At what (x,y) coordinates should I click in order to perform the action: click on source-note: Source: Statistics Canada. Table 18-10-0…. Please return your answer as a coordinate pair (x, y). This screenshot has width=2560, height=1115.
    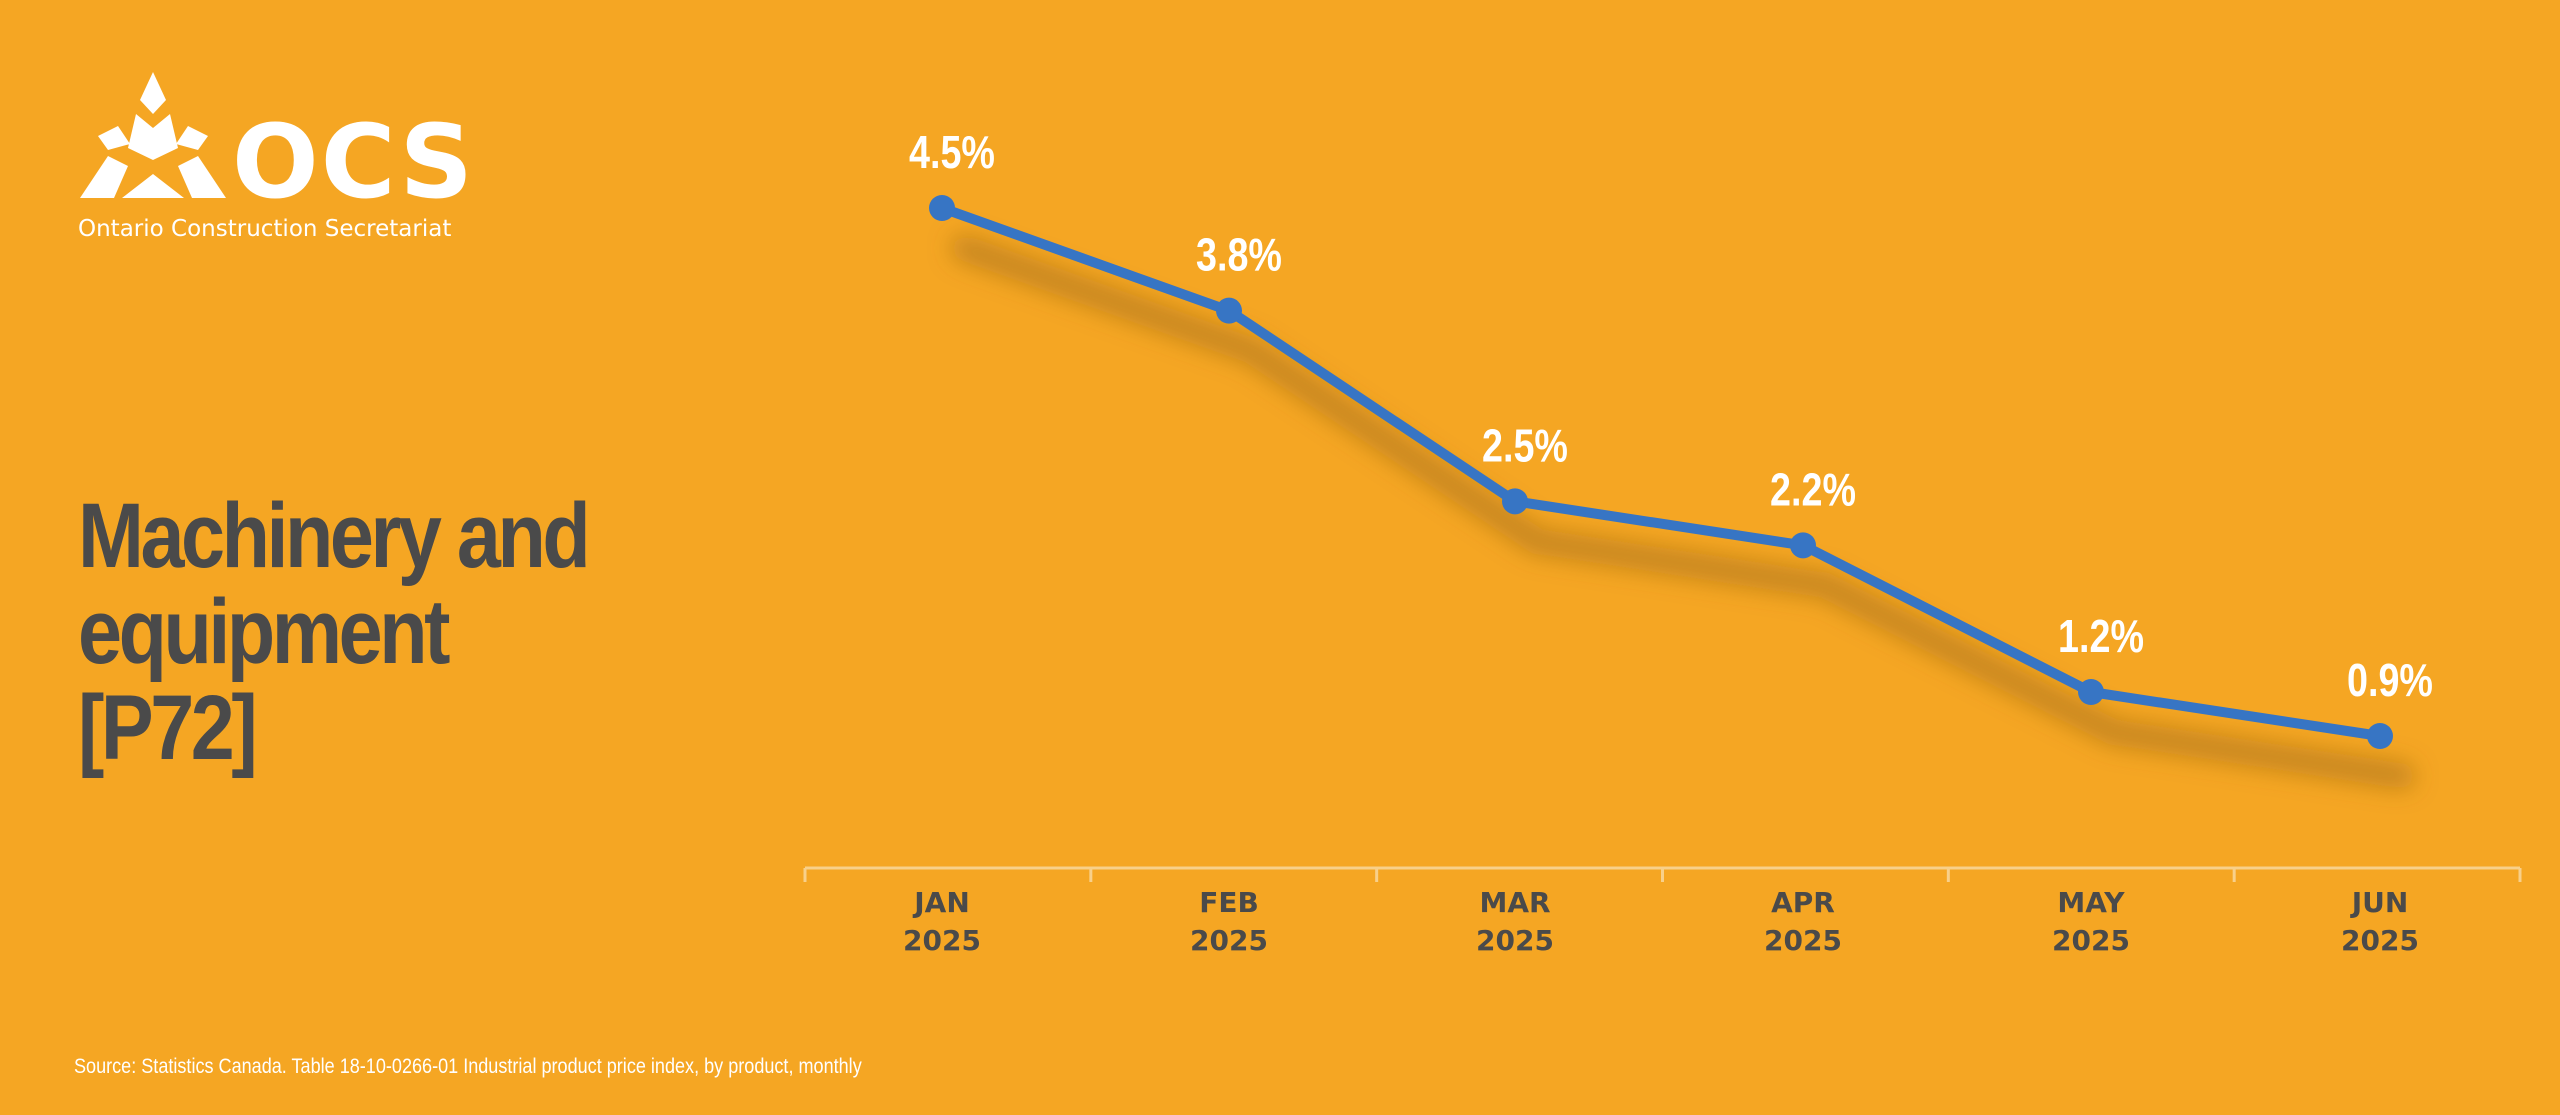
    Looking at the image, I should click on (468, 1066).